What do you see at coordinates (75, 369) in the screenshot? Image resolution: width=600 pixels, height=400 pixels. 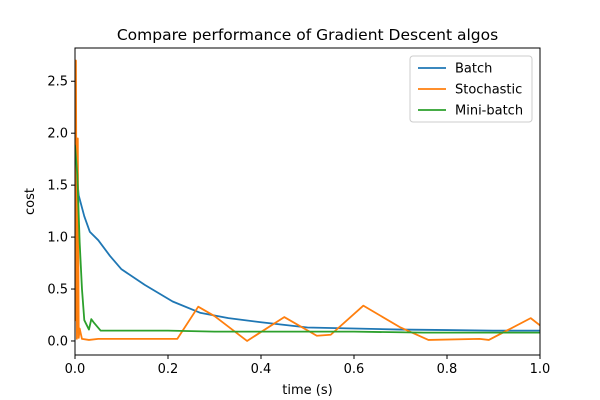 I see `x-tick-label: 0.0` at bounding box center [75, 369].